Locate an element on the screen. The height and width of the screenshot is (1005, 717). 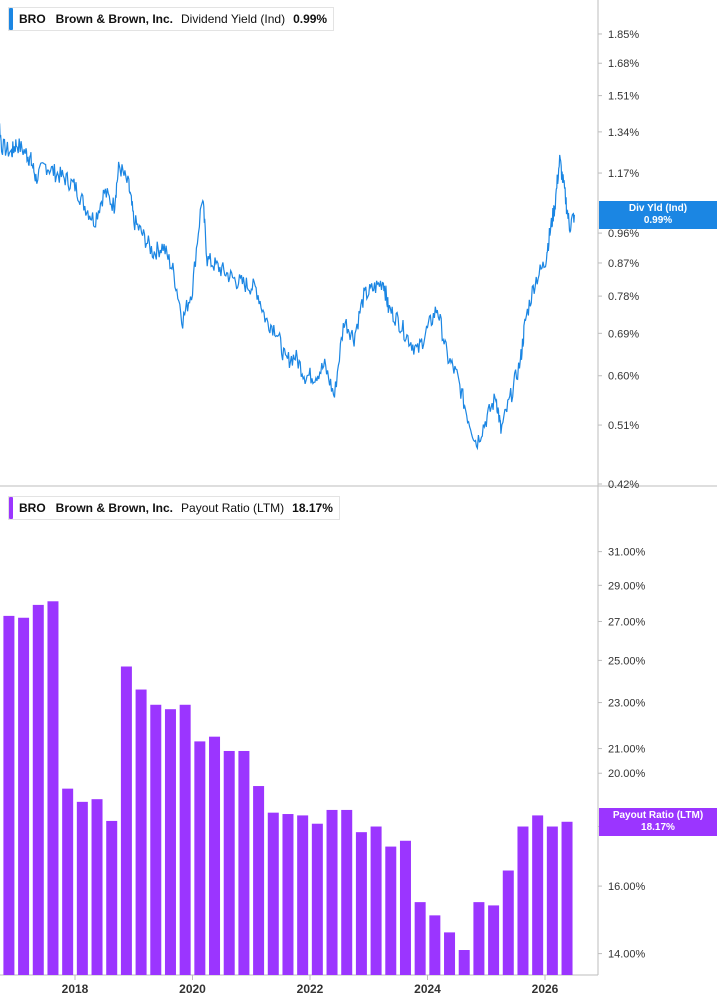
x-axis-ticks: 2018 2020 2022 2024 2026 is located at coordinates (310, 985).